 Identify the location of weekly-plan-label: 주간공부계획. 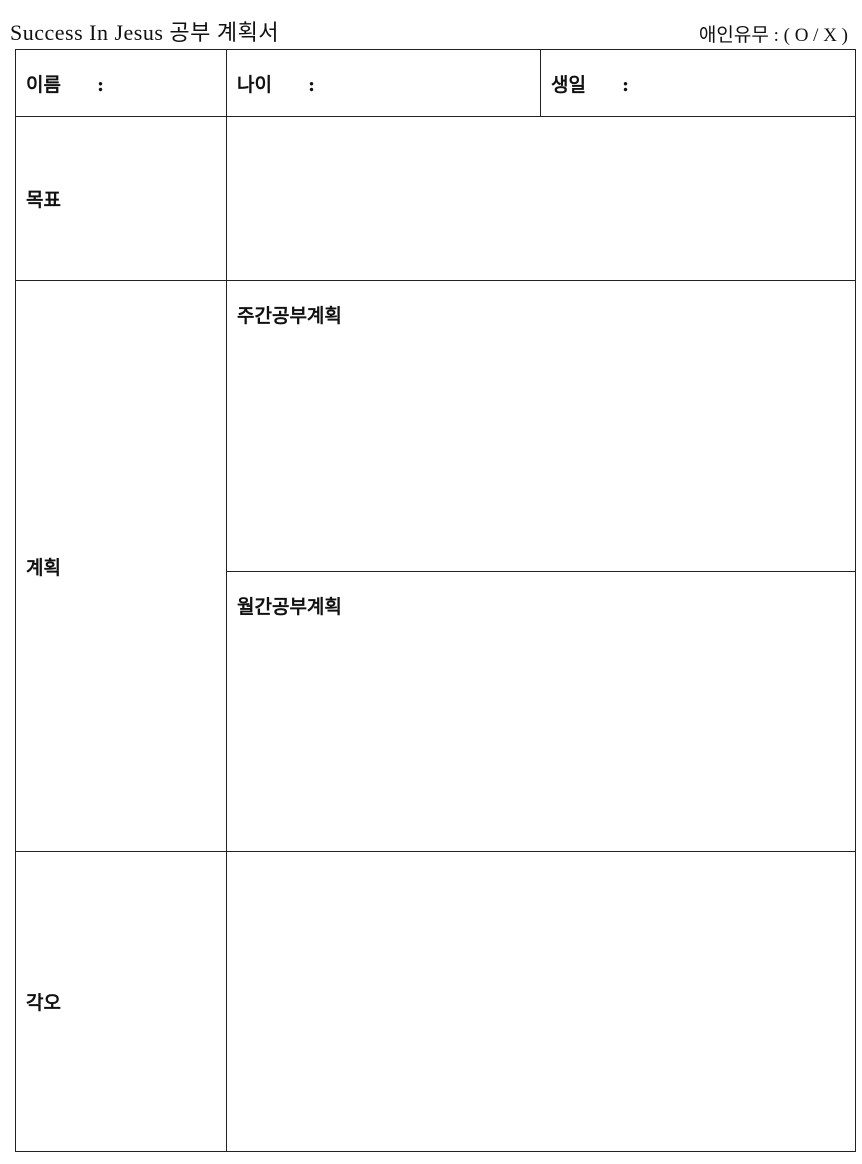
(289, 316).